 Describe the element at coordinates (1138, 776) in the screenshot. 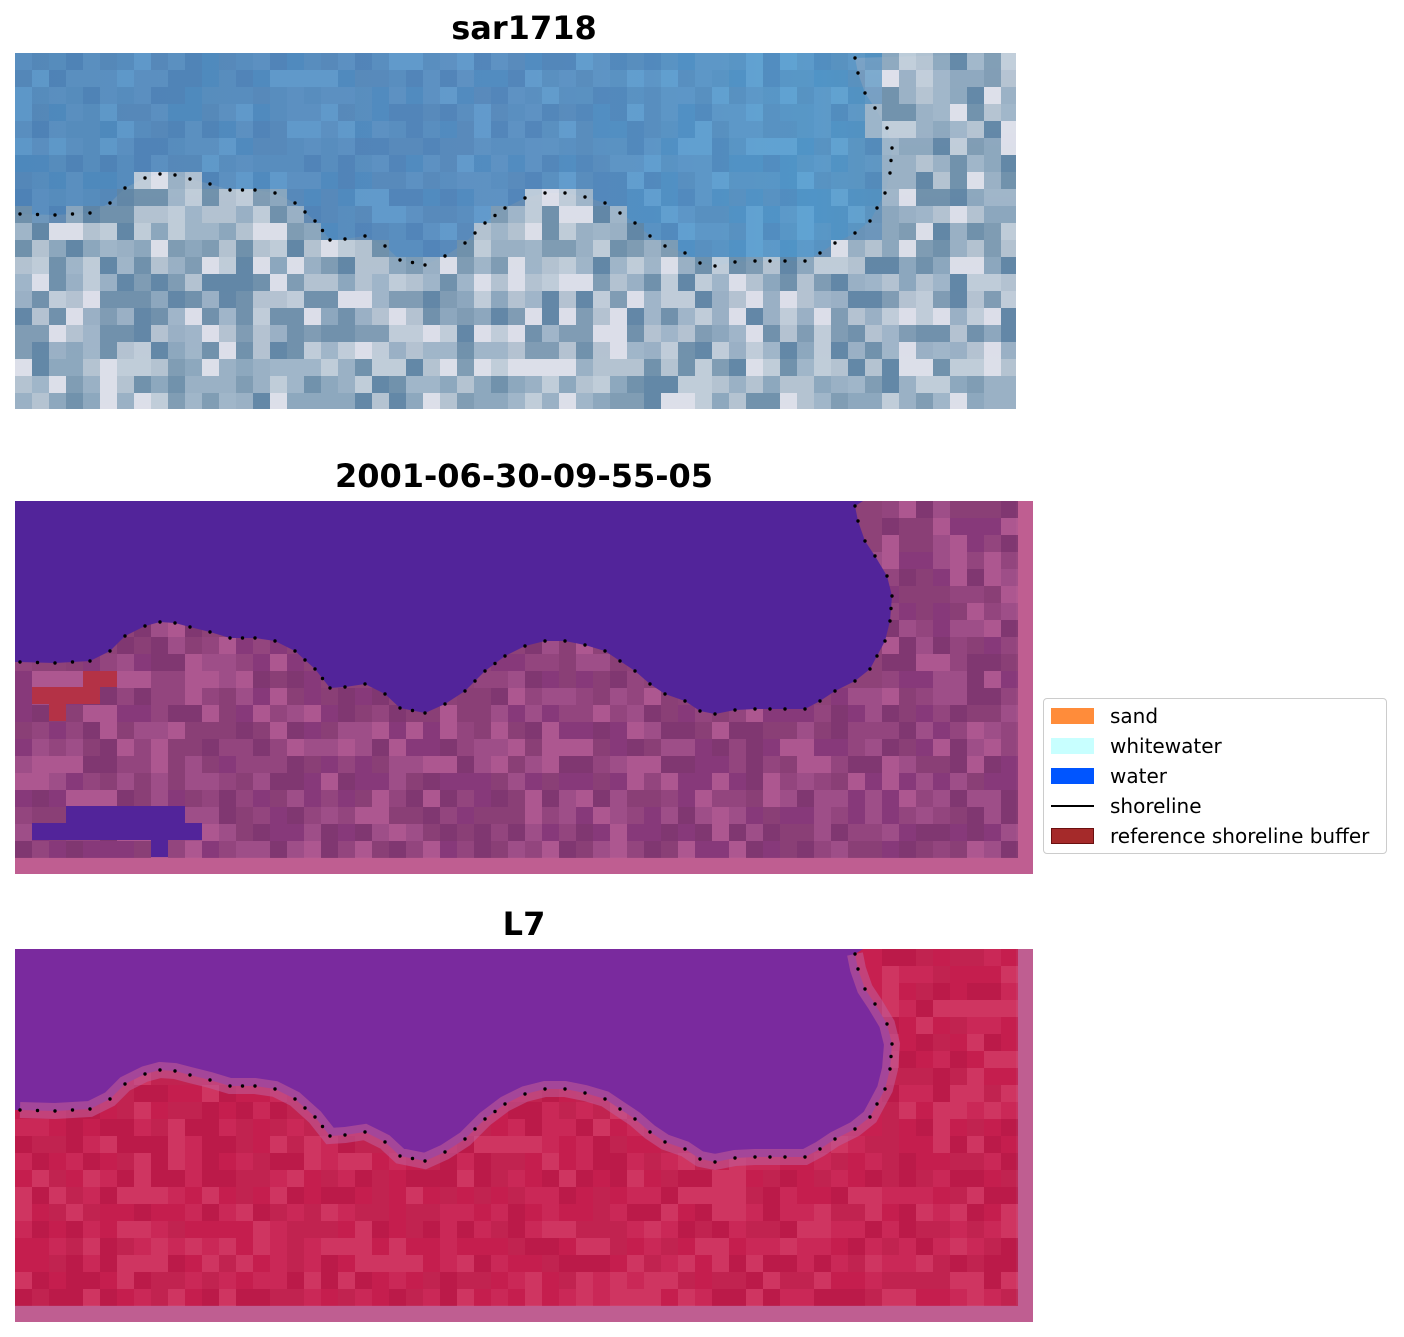

I see `legend-label: water` at that location.